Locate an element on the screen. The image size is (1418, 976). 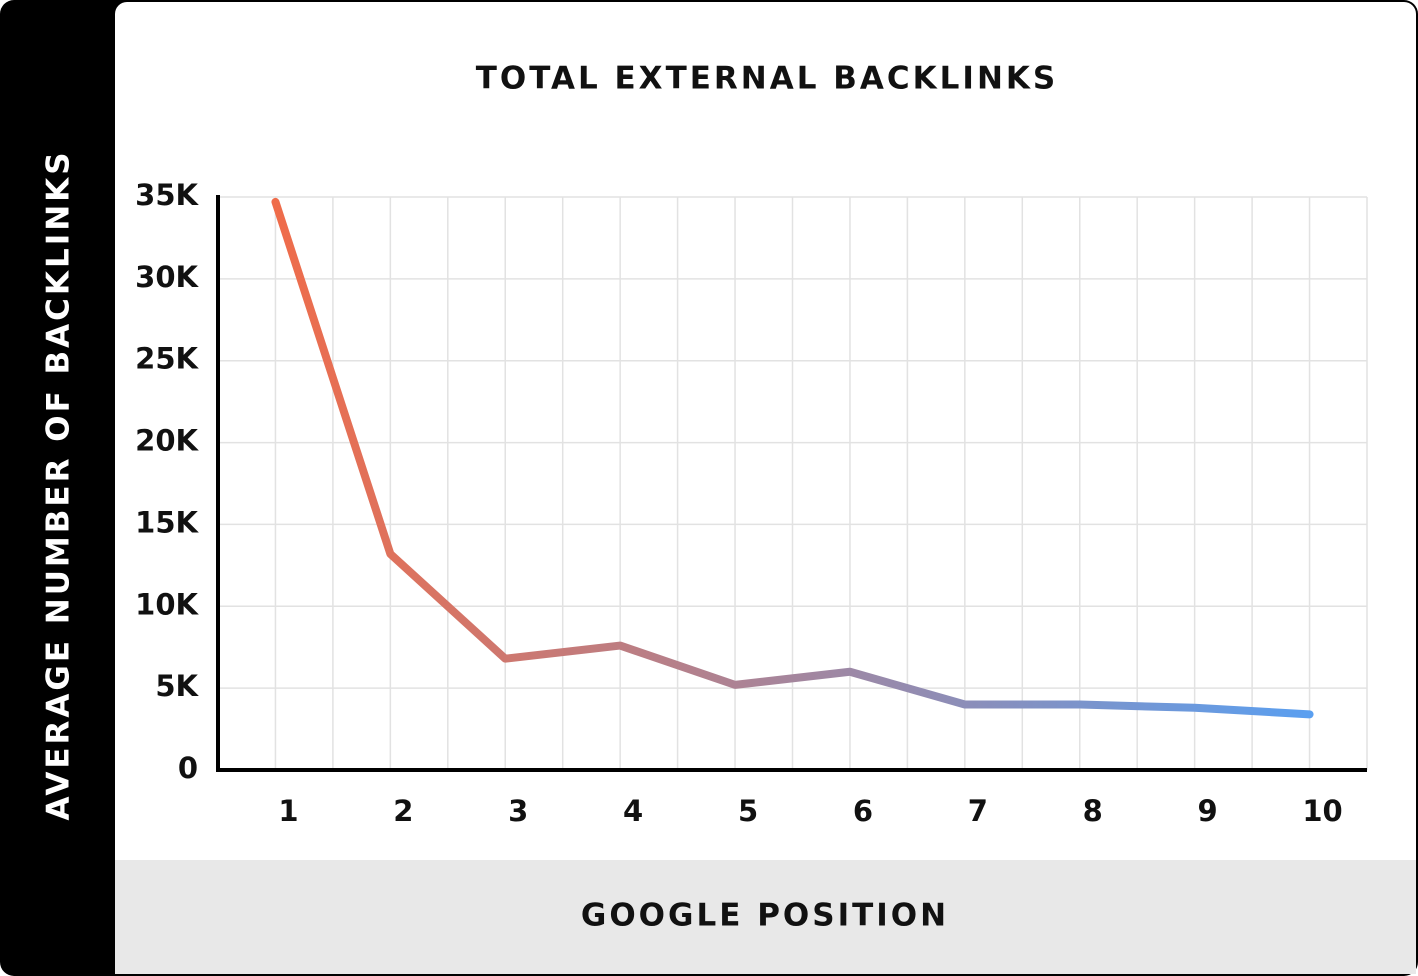
y-tick-label: 5K is located at coordinates (177, 686).